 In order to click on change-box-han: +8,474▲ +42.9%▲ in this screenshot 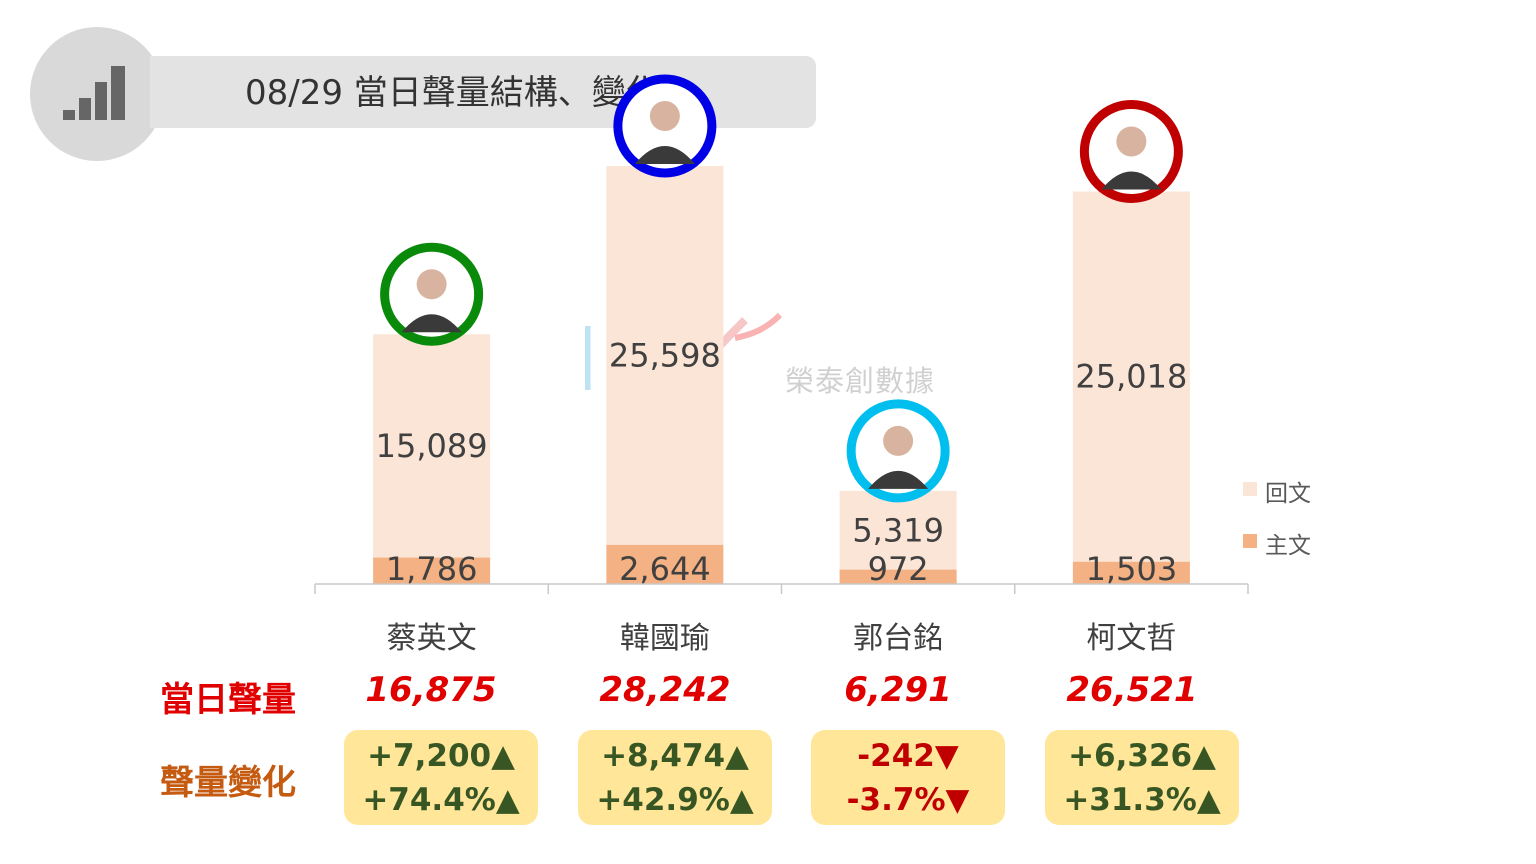, I will do `click(675, 777)`.